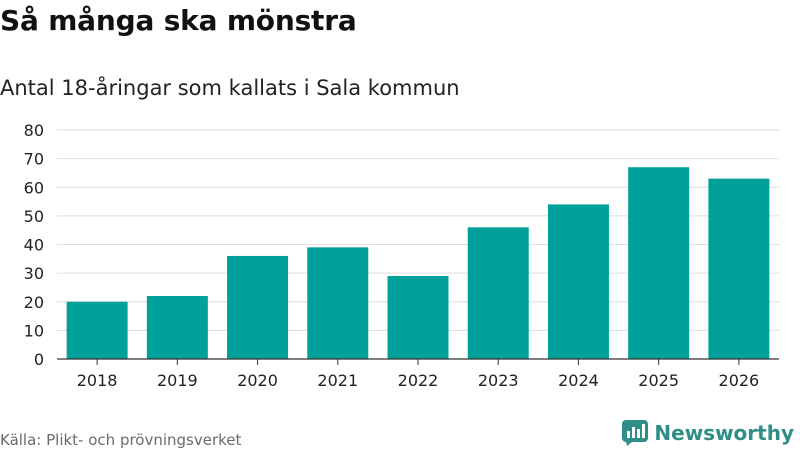 The height and width of the screenshot is (450, 800). Describe the element at coordinates (97, 380) in the screenshot. I see `x-tick-label-2018: 2018` at that location.